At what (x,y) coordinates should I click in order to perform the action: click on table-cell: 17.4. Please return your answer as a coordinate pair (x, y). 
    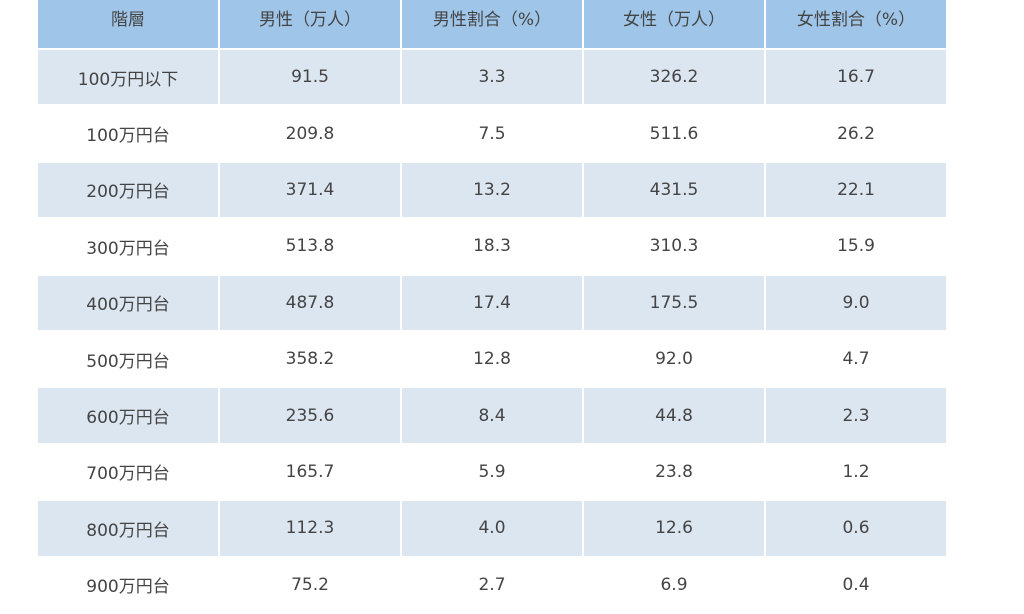
    Looking at the image, I should click on (492, 302).